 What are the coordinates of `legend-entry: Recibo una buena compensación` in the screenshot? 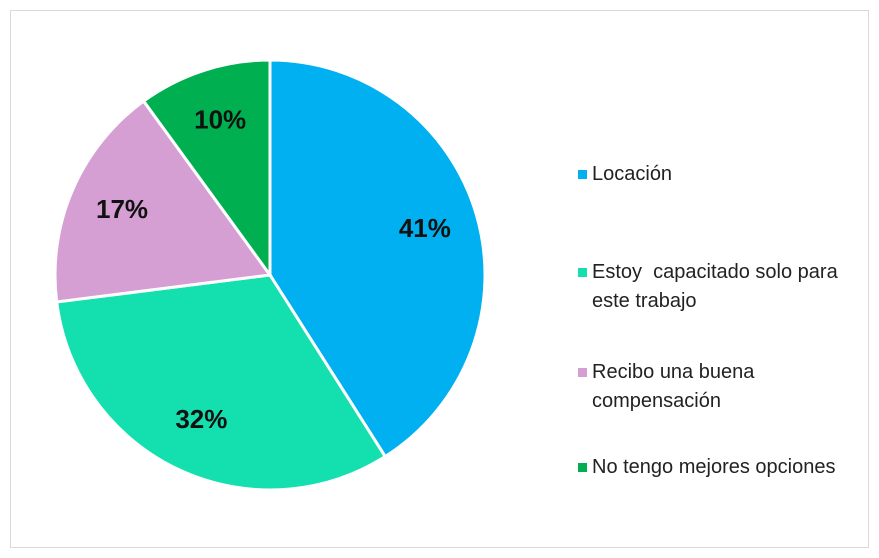 It's located at (708, 387).